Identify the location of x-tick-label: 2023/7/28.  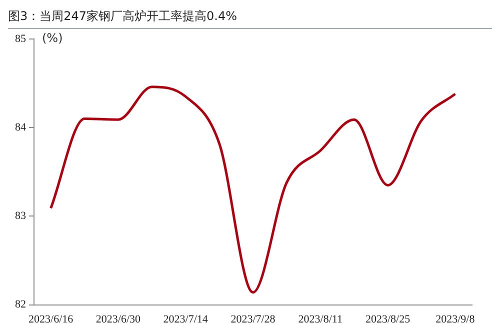
(253, 319).